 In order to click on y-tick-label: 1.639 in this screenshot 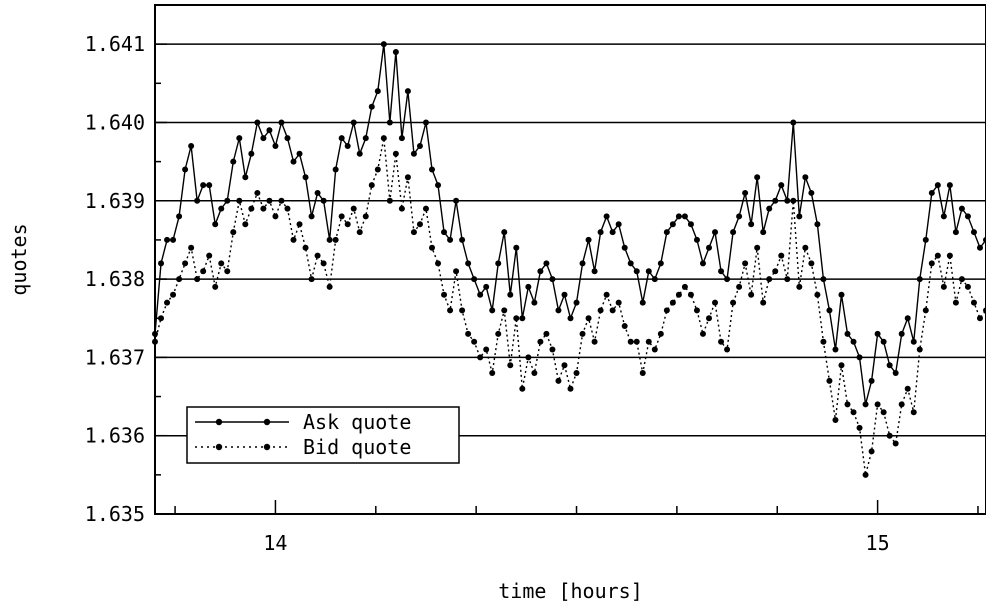, I will do `click(115, 201)`.